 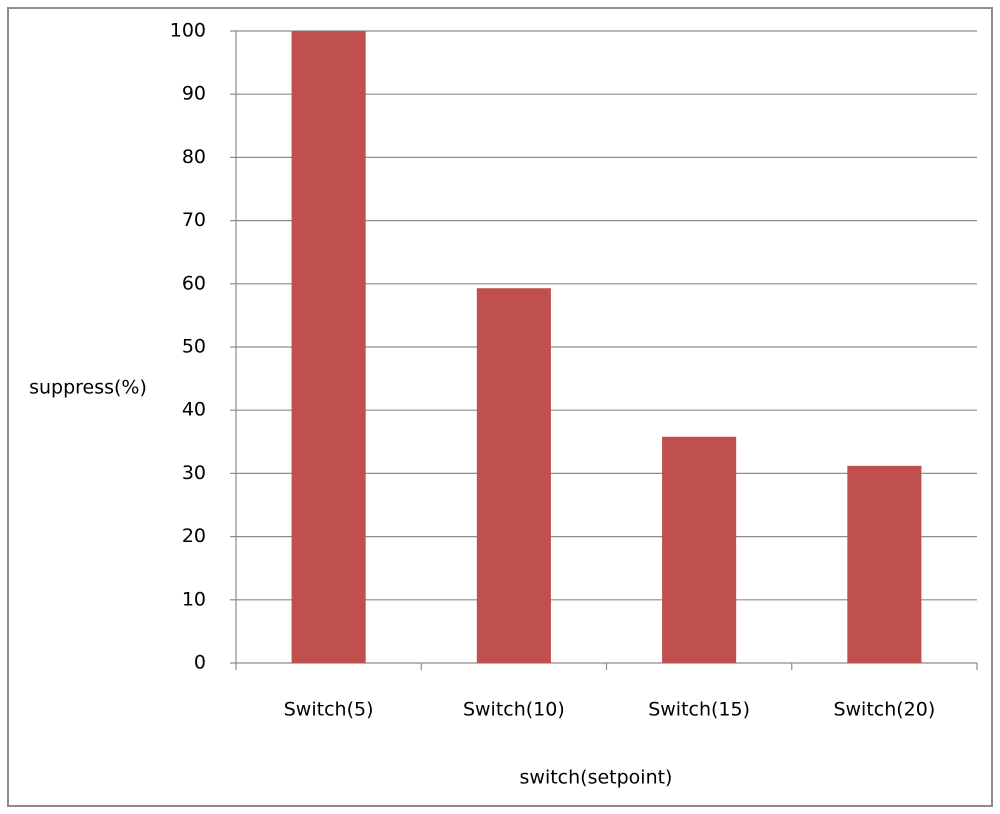 What do you see at coordinates (194, 410) in the screenshot?
I see `y-tick-label: 40` at bounding box center [194, 410].